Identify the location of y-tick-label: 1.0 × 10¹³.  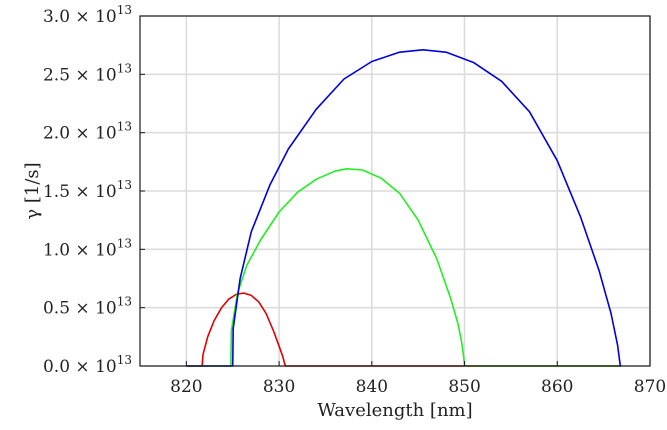
(87, 248).